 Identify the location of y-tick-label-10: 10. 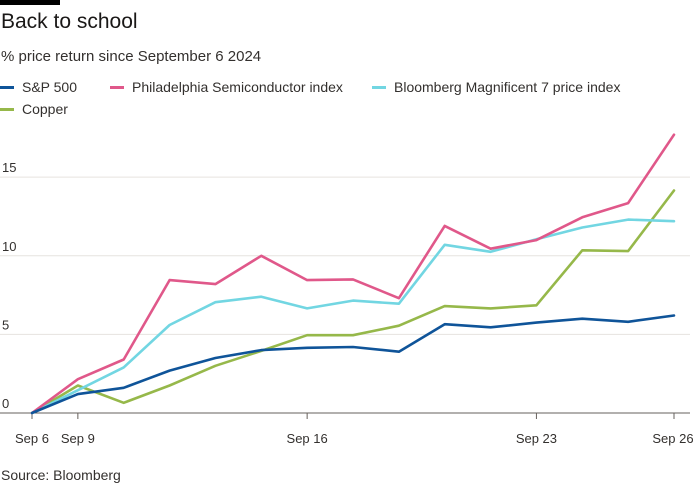
(9, 246).